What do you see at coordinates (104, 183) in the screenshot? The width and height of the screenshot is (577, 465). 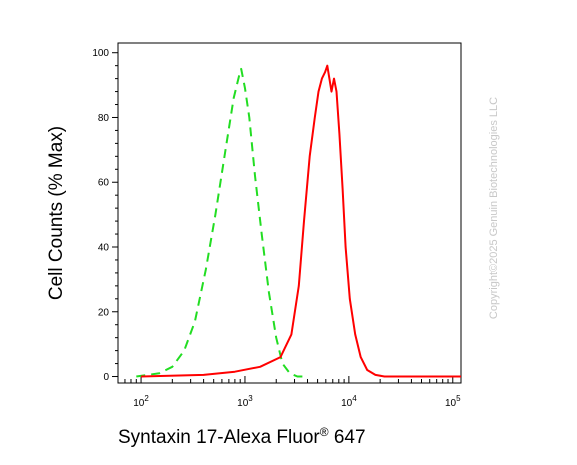 I see `y-tick-label: 60` at bounding box center [104, 183].